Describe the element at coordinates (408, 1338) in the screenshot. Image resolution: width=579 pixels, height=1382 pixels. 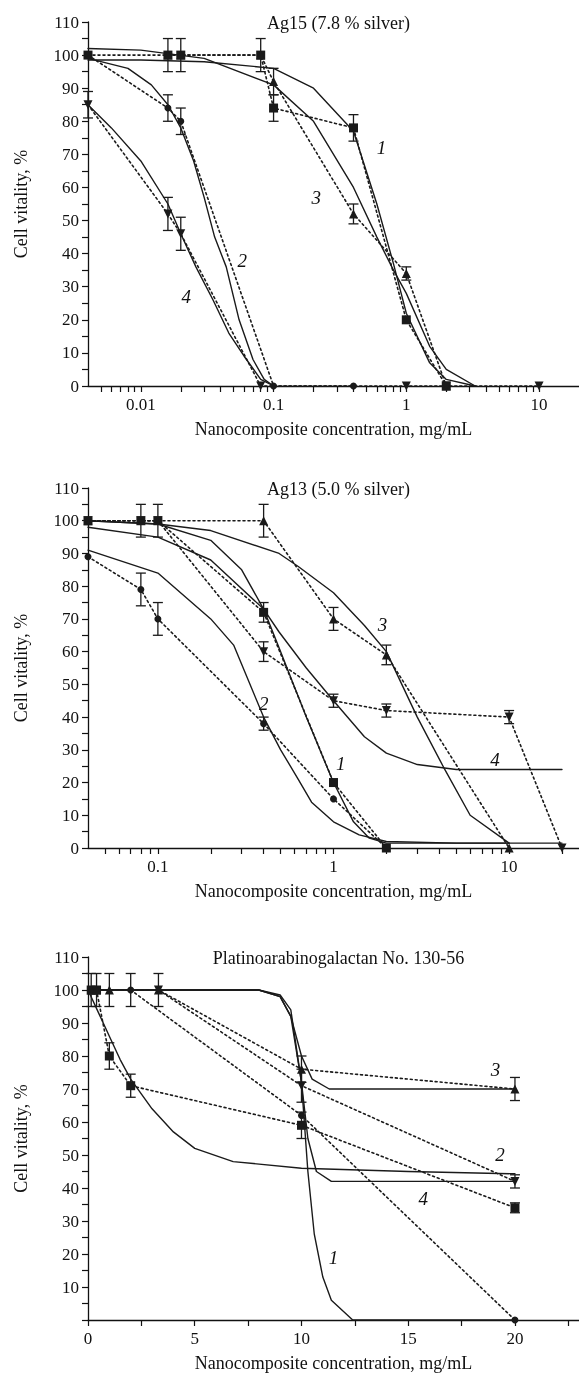
I see `x-tick-label: 15` at that location.